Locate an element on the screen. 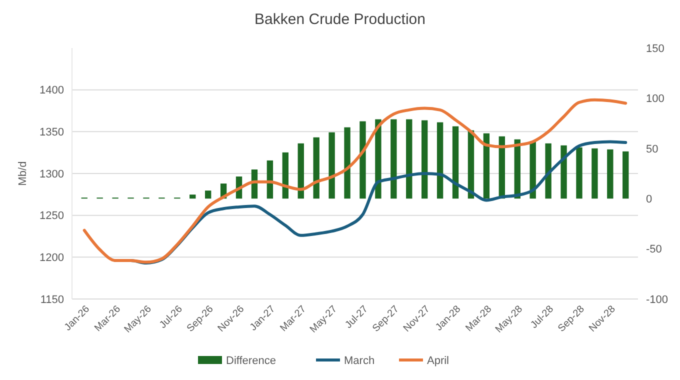 The image size is (680, 380). y-tick-label: 1400 is located at coordinates (52, 90).